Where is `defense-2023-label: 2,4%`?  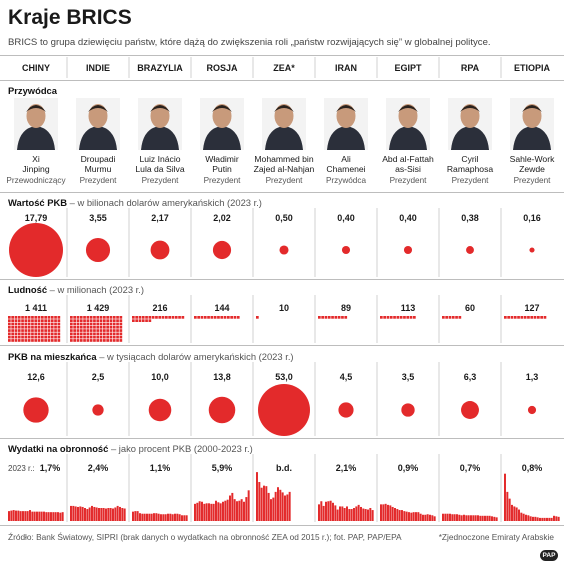 defense-2023-label: 2,4% is located at coordinates (98, 468).